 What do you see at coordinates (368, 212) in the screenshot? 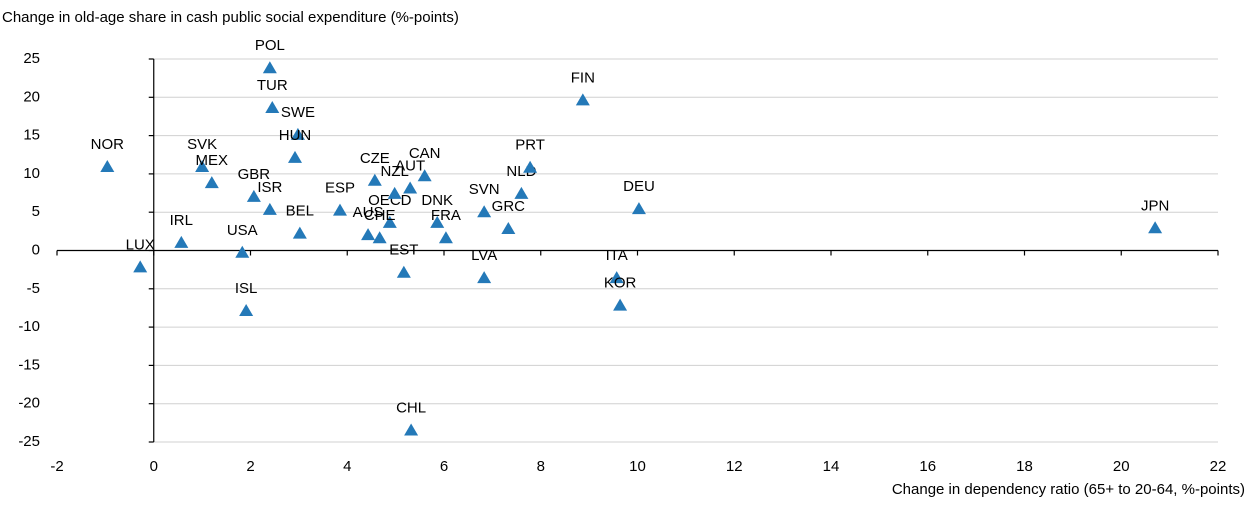
I see `point-label: AUS` at bounding box center [368, 212].